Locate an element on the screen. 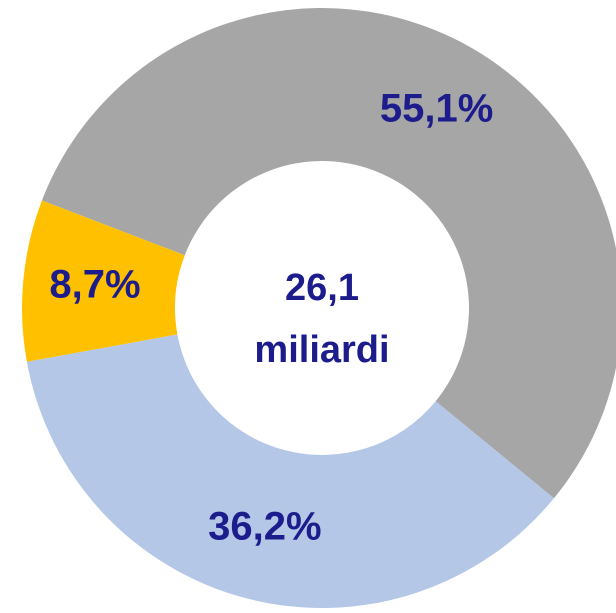 This screenshot has height=613, width=616. center-unit: miliardi is located at coordinates (321, 350).